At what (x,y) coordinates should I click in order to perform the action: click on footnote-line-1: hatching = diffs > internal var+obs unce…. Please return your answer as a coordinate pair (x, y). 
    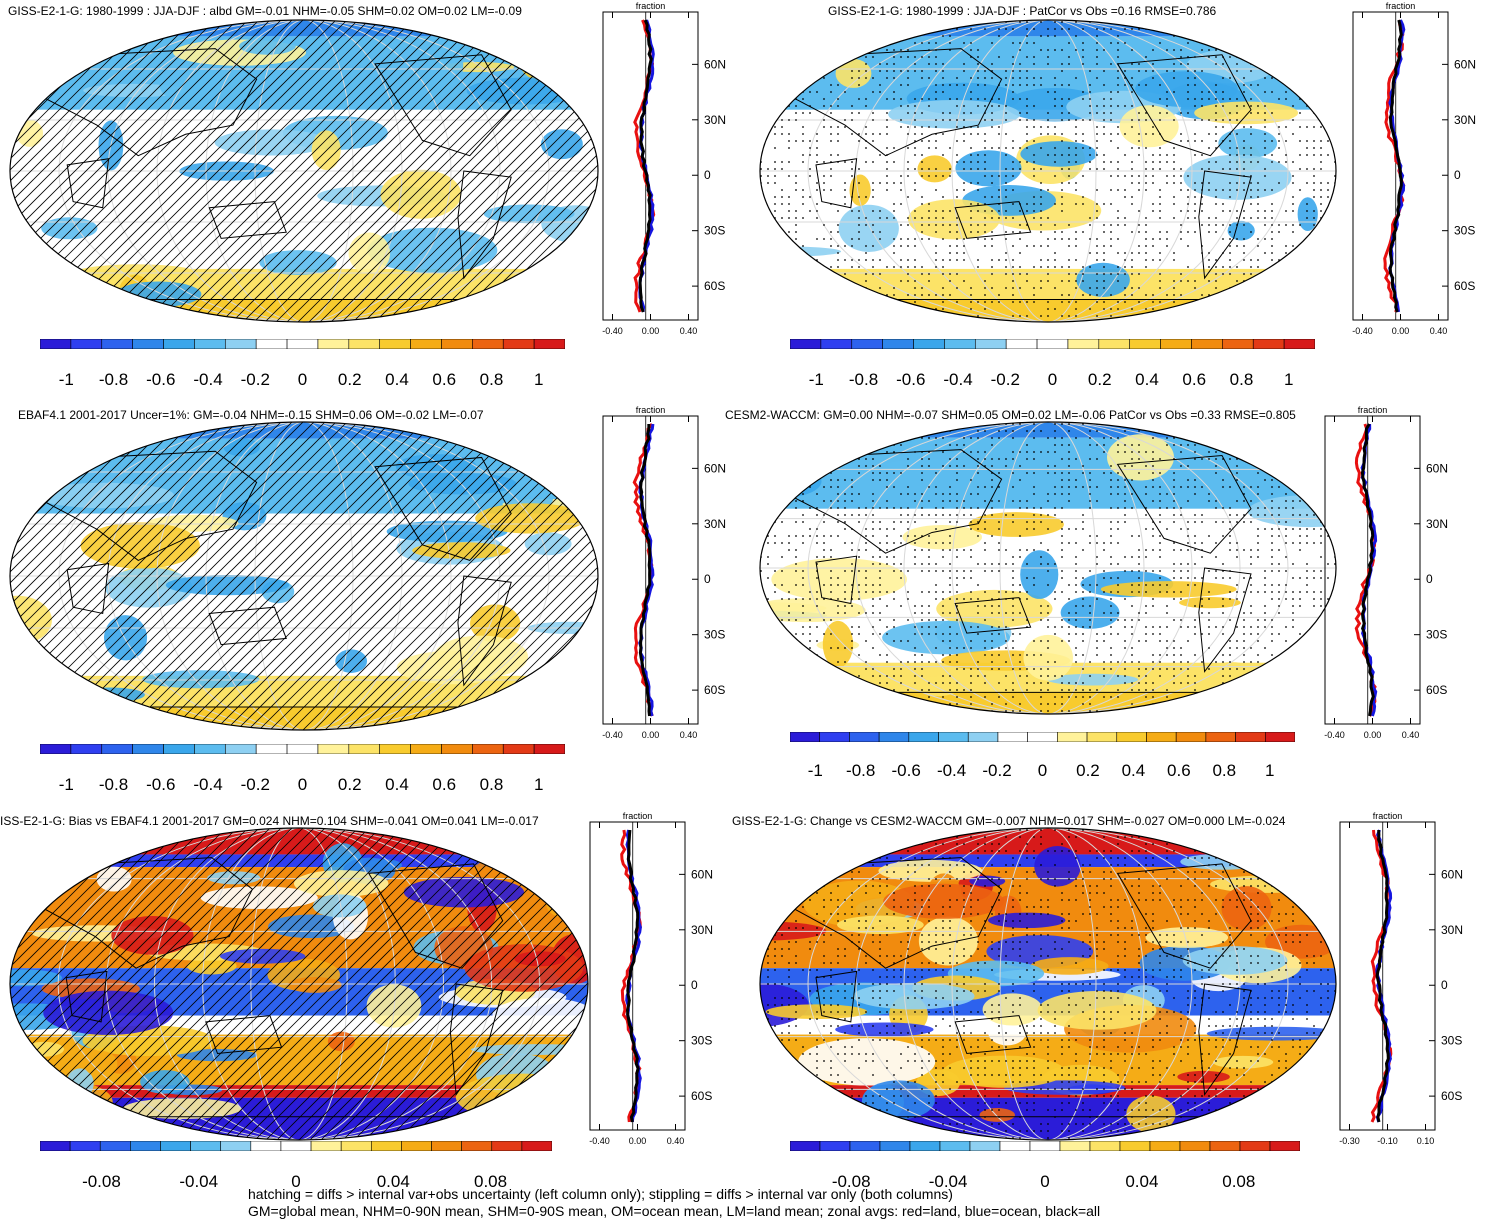
    Looking at the image, I should click on (674, 1194).